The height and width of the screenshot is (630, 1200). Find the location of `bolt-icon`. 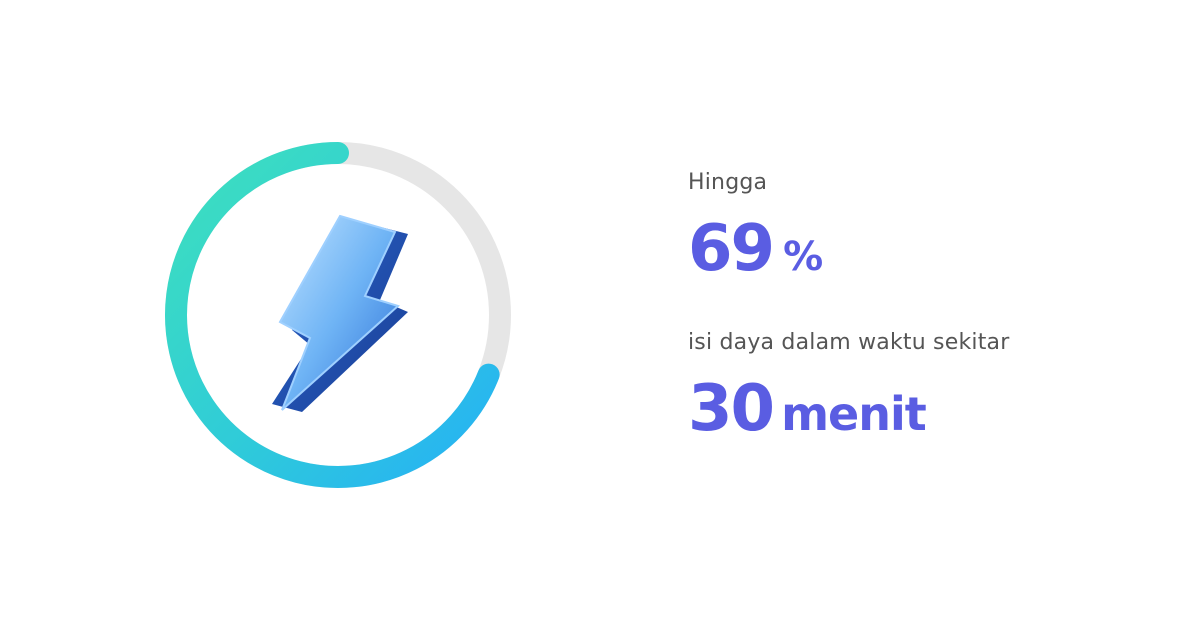

bolt-icon is located at coordinates (340, 313).